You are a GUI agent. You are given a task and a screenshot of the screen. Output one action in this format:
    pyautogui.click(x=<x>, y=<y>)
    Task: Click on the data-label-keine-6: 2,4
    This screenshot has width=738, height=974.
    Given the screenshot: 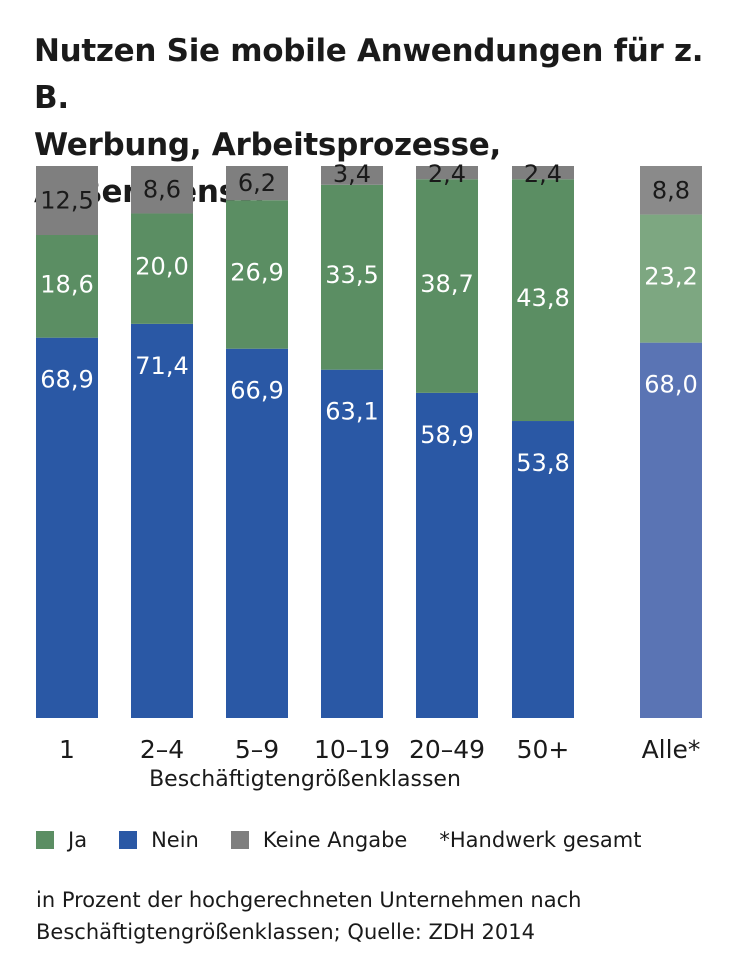 What is the action you would take?
    pyautogui.click(x=543, y=174)
    